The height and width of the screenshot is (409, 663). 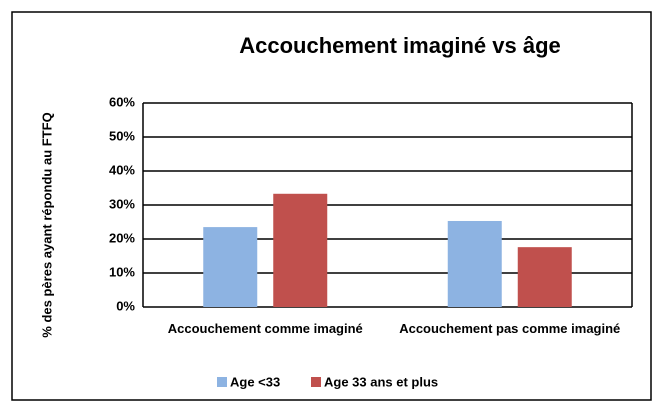 What do you see at coordinates (122, 237) in the screenshot?
I see `y-tick-label: 20%` at bounding box center [122, 237].